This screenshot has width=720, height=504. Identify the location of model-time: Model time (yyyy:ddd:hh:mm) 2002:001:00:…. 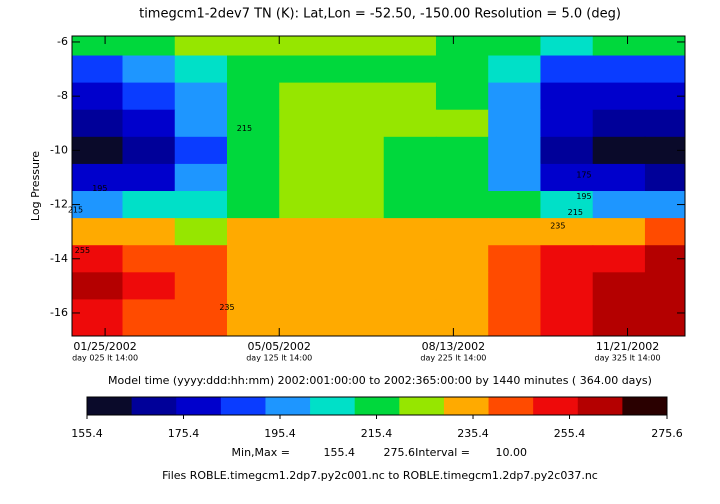
(380, 380).